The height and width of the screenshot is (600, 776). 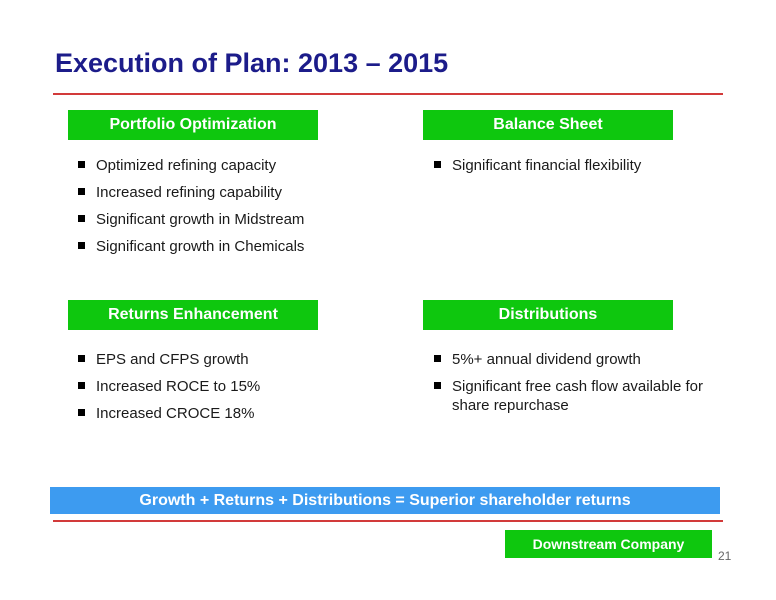 What do you see at coordinates (548, 125) in the screenshot?
I see `section-header-balance-sheet: Balance Sheet` at bounding box center [548, 125].